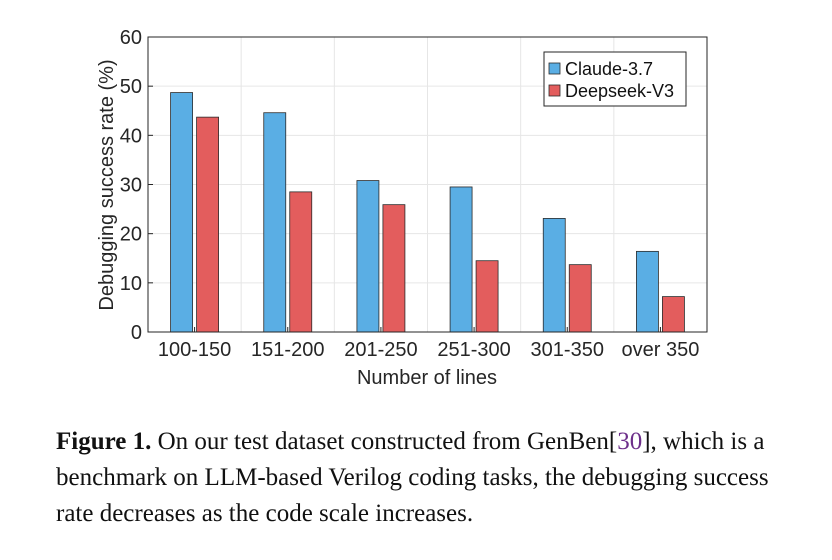 The height and width of the screenshot is (560, 832). What do you see at coordinates (473, 350) in the screenshot?
I see `x-tick-label: 251-300` at bounding box center [473, 350].